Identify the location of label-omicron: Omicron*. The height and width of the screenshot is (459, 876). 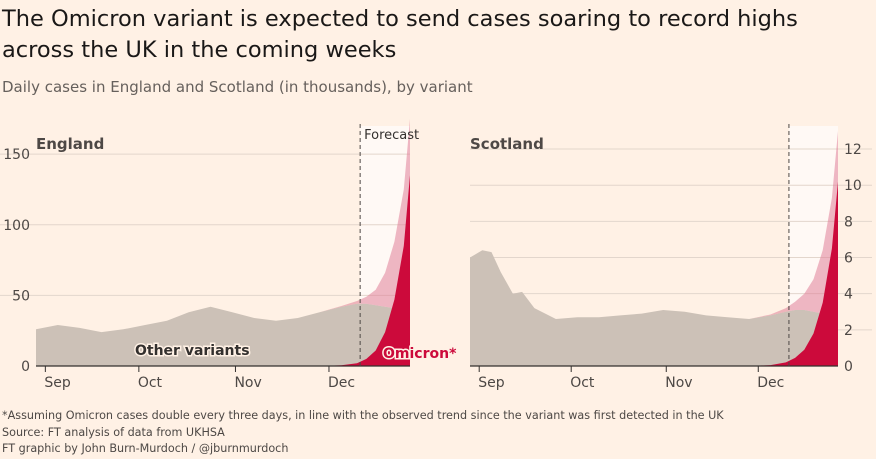
(420, 354).